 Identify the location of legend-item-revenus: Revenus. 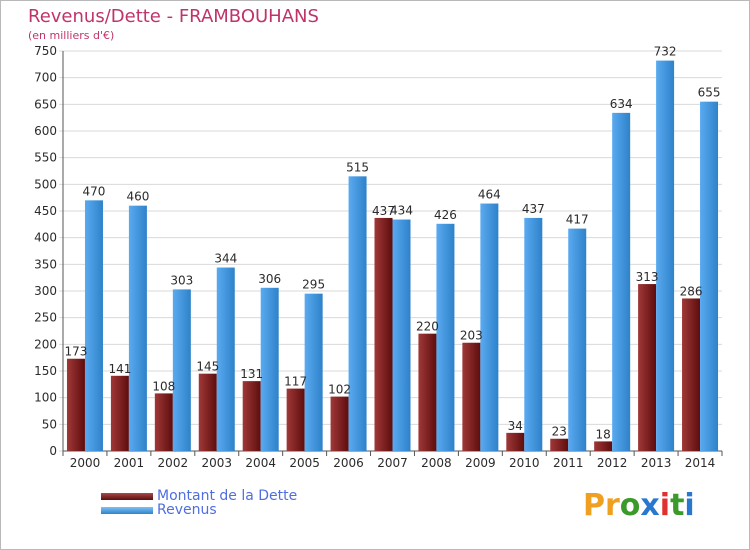
(159, 510).